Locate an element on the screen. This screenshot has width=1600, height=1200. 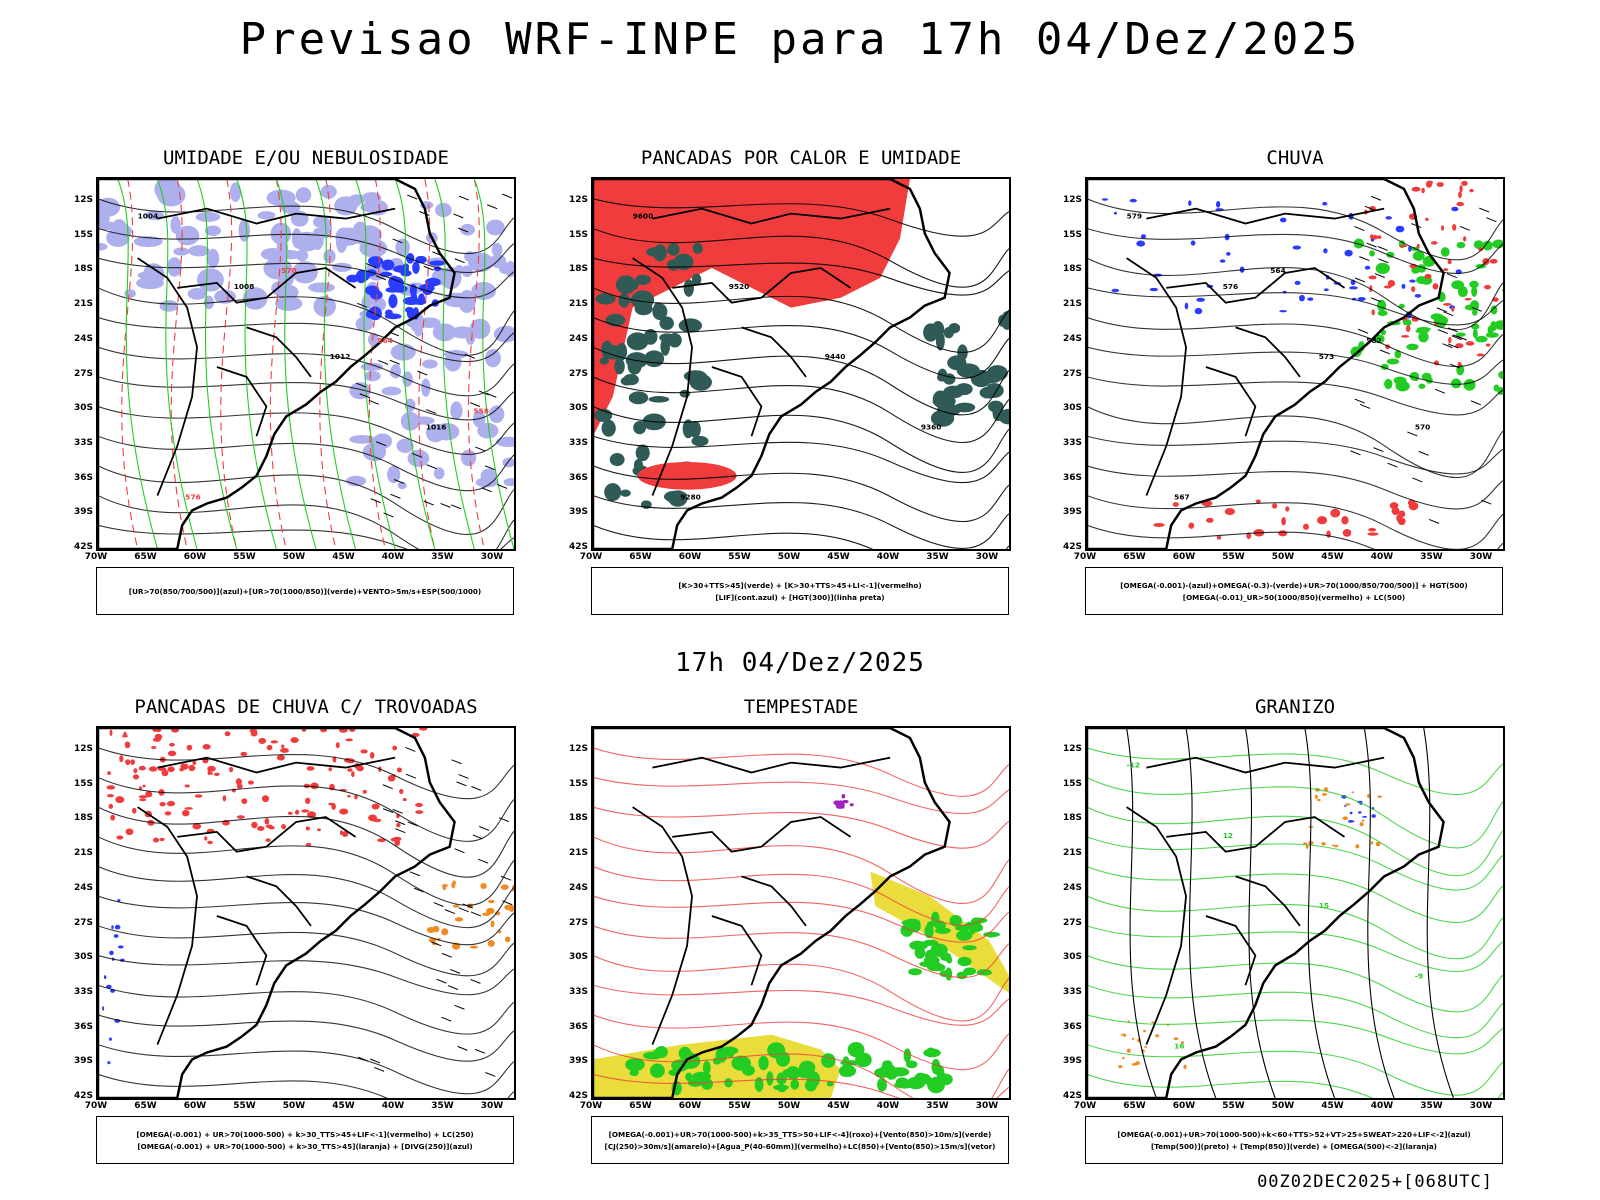
map-svg: 9600 9520 9440 9360 9280 is located at coordinates (801, 364).